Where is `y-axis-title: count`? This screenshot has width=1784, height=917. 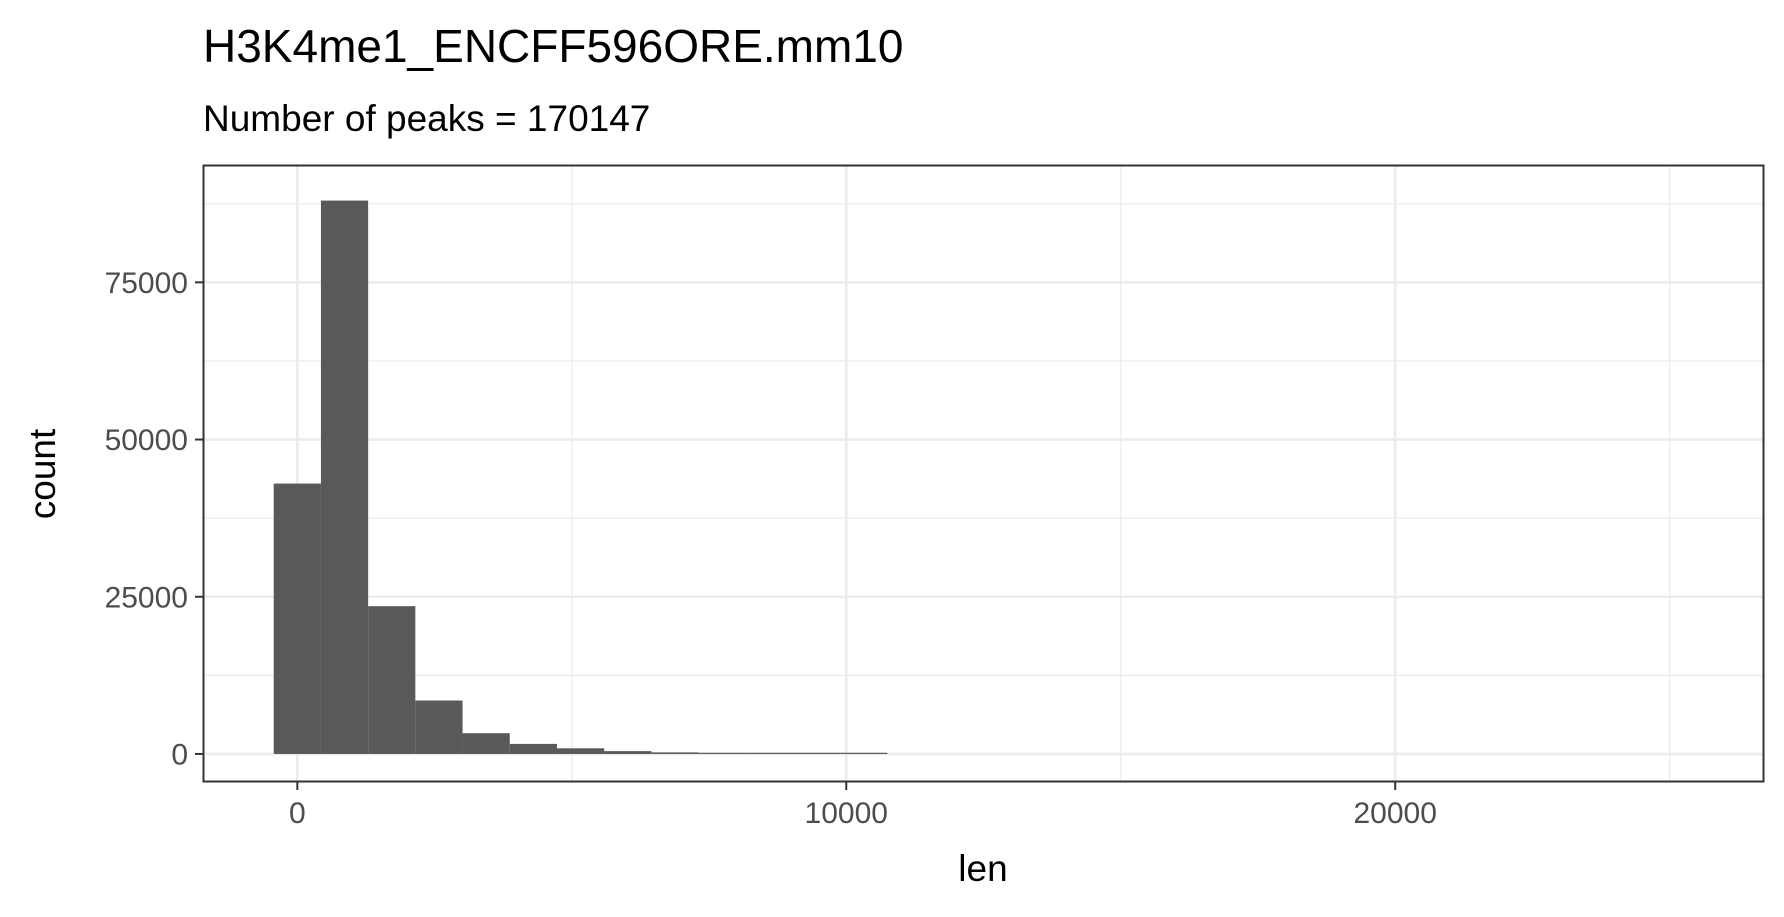 y-axis-title: count is located at coordinates (42, 473).